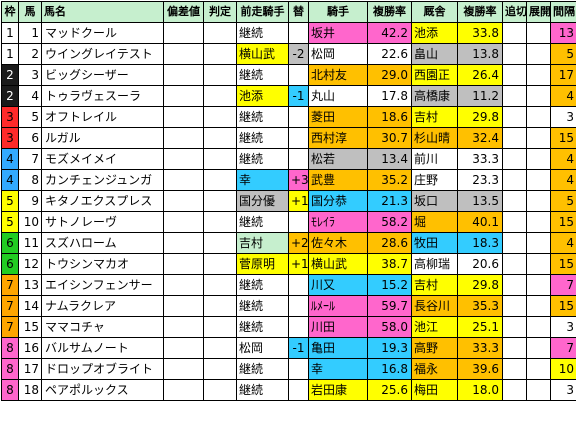 The height and width of the screenshot is (422, 576). I want to click on table-row: 2 4 トゥラヴェスーラ 池添 -1 丸山 17.8 高橋康 11.2 4, so click(288, 96).